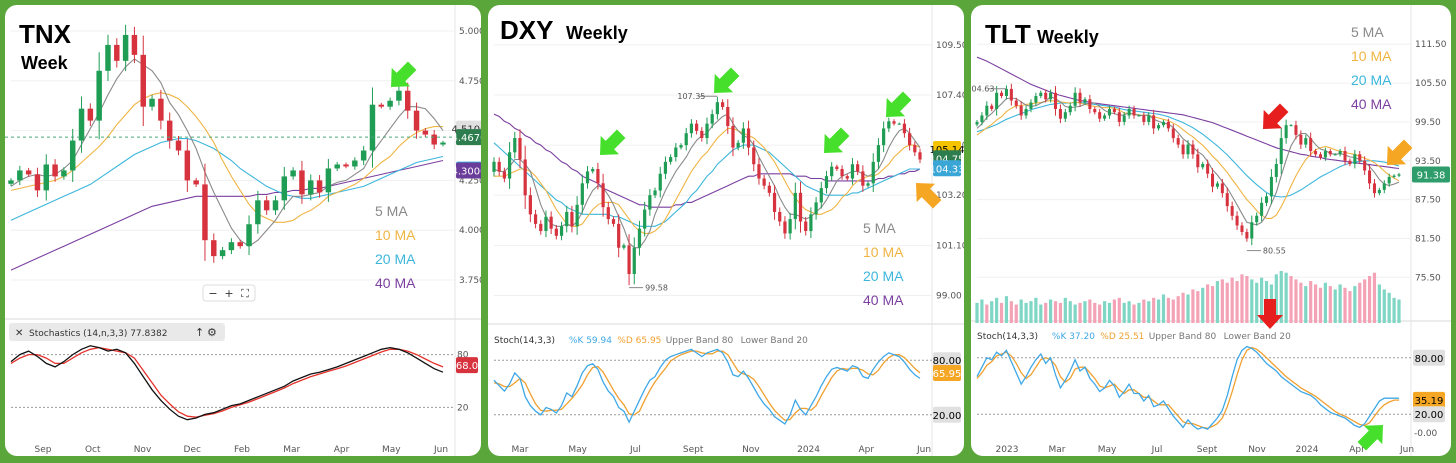  I want to click on osc-header, so click(117, 332).